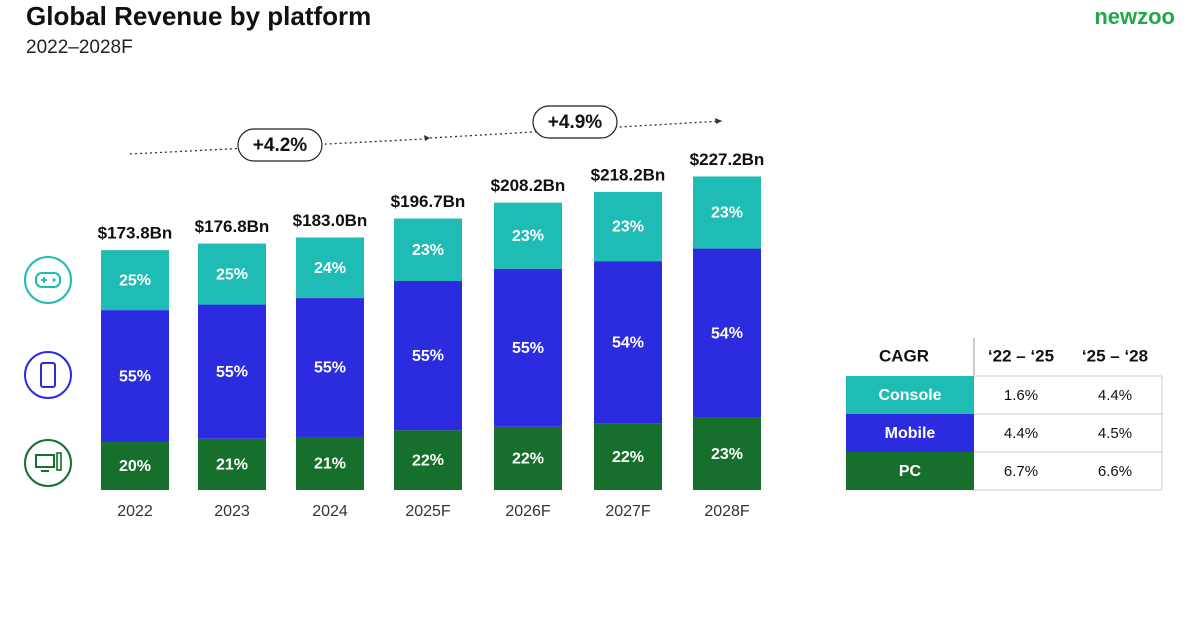 The image size is (1200, 630). Describe the element at coordinates (727, 159) in the screenshot. I see `total-label: $227.2Bn` at that location.